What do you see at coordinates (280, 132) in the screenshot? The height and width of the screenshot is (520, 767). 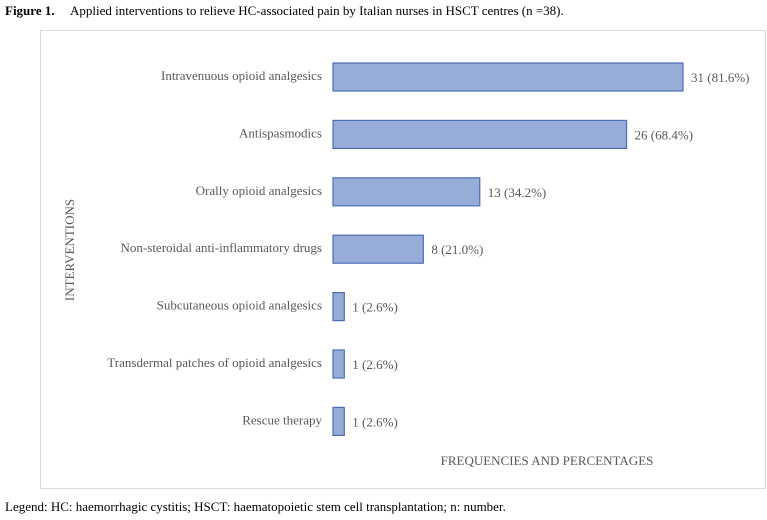 I see `y-tick-label: Antispasmodics` at bounding box center [280, 132].